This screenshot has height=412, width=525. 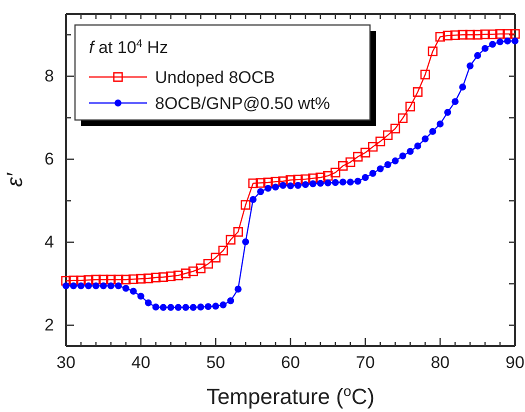 I want to click on x-tick-label: 40, so click(x=140, y=362).